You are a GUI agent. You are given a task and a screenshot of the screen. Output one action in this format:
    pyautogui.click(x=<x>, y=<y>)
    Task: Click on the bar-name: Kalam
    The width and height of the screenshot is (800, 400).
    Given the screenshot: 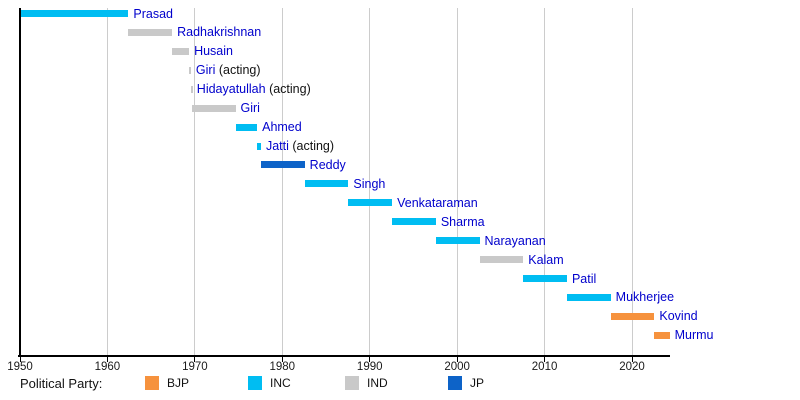 What is the action you would take?
    pyautogui.click(x=546, y=259)
    